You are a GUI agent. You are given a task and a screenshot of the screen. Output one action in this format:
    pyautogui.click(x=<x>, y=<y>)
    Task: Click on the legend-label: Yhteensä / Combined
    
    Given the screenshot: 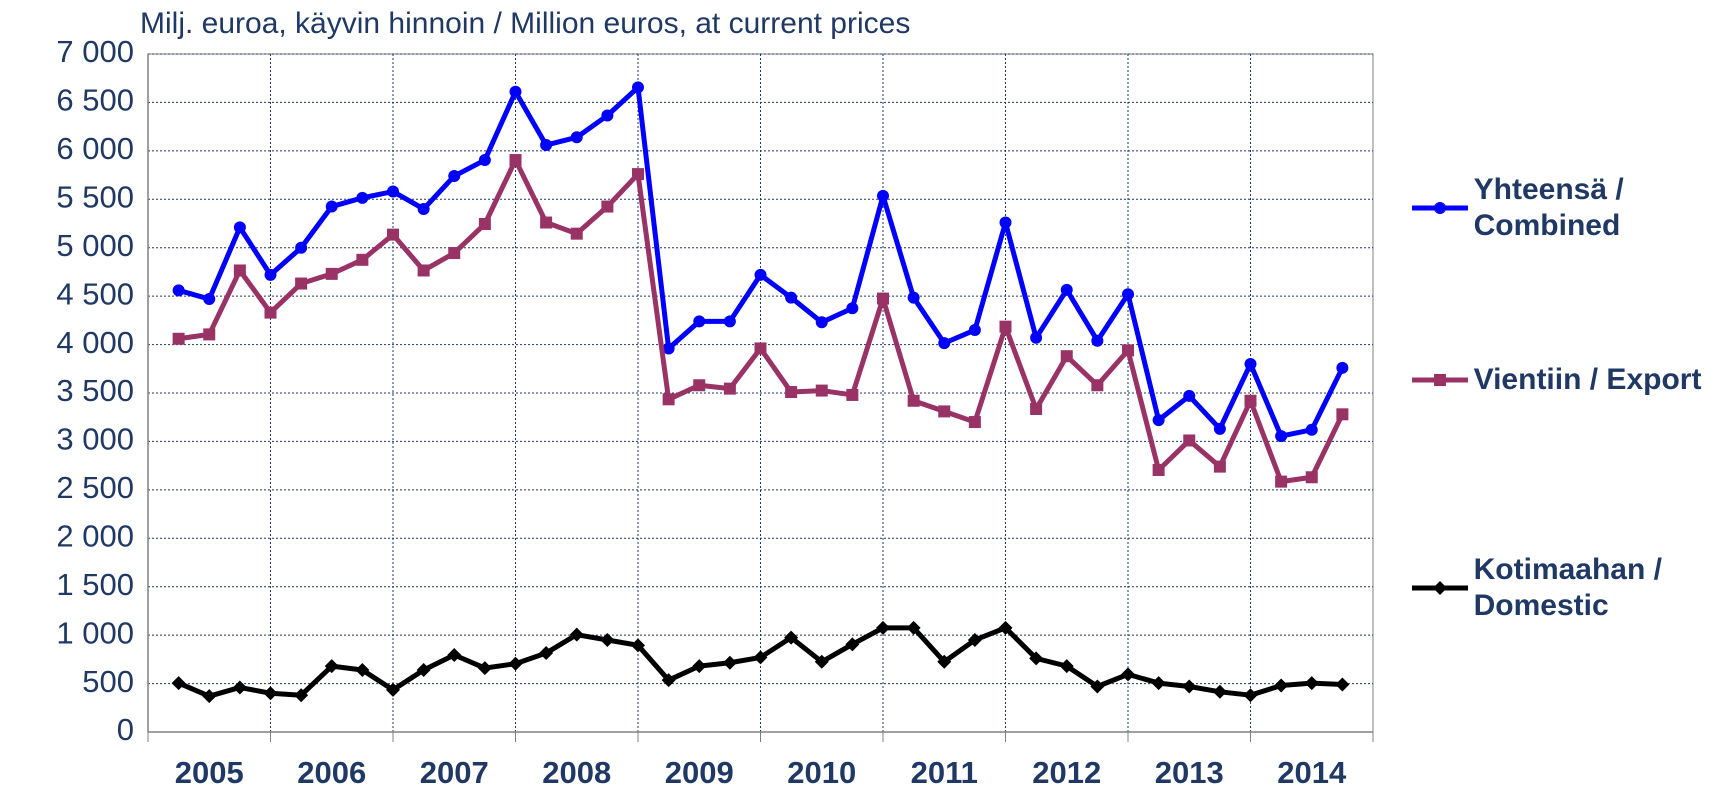 What is the action you would take?
    pyautogui.click(x=1548, y=207)
    